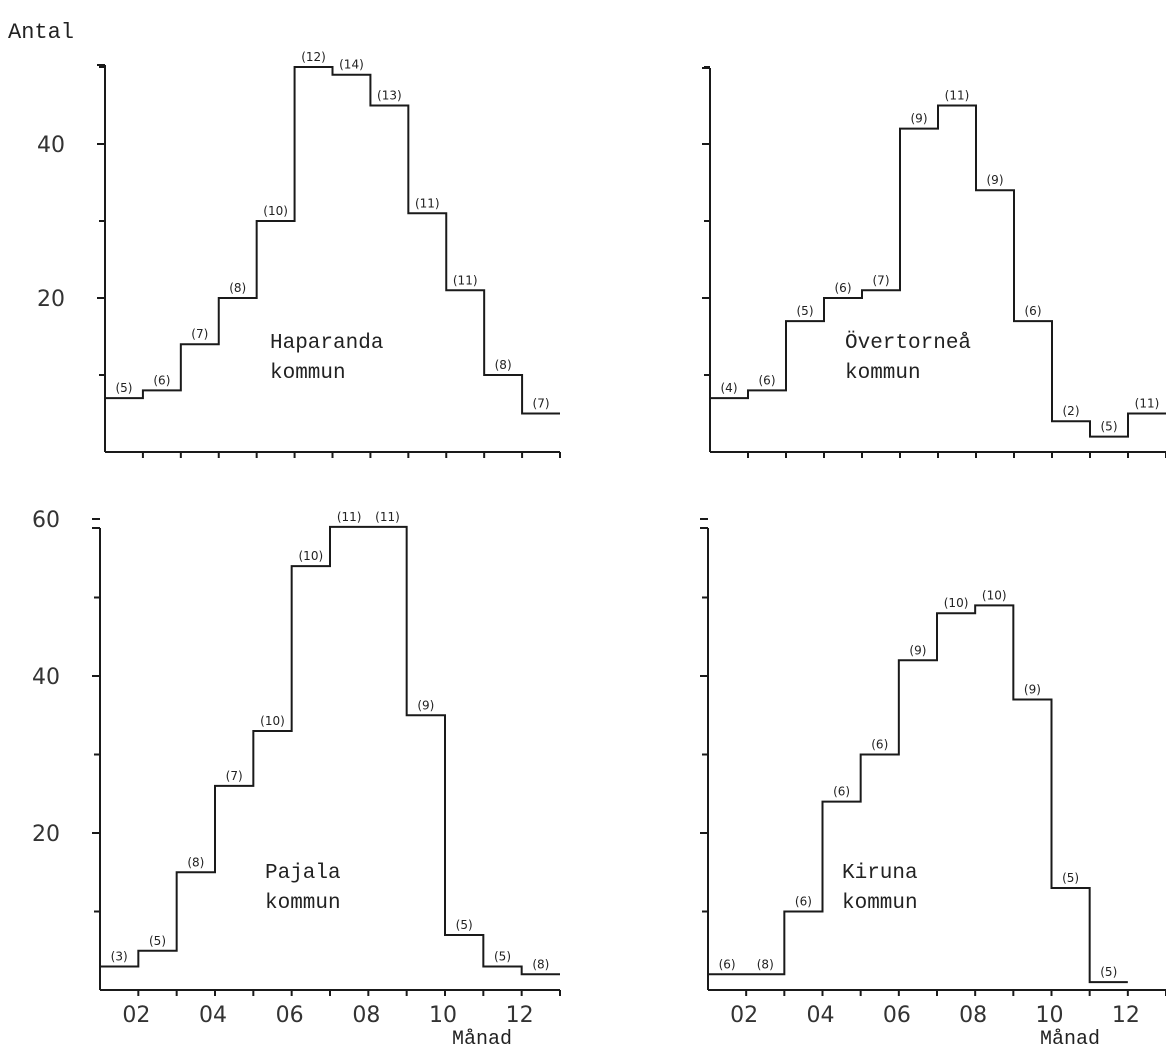 The height and width of the screenshot is (1048, 1166). What do you see at coordinates (729, 388) in the screenshot?
I see `count-label: (4)` at bounding box center [729, 388].